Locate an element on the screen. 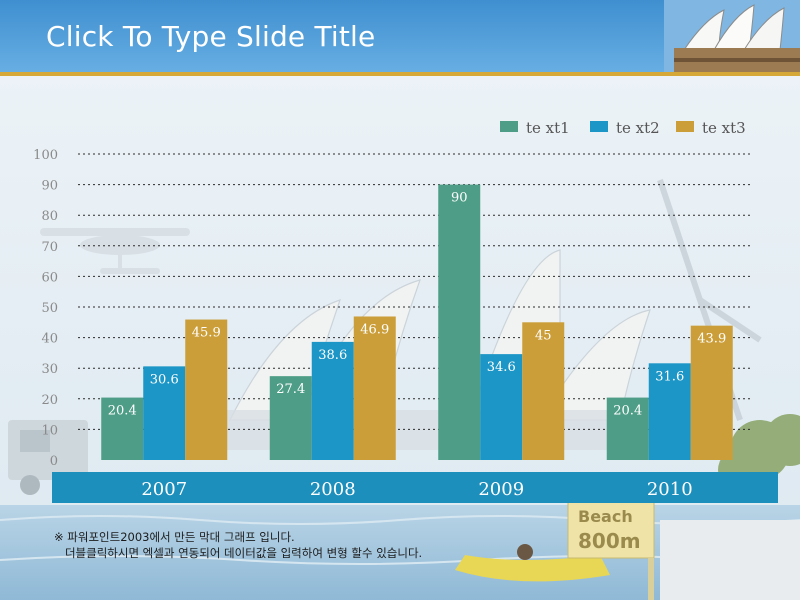 This screenshot has height=600, width=800. data-label: 38.6 is located at coordinates (332, 355).